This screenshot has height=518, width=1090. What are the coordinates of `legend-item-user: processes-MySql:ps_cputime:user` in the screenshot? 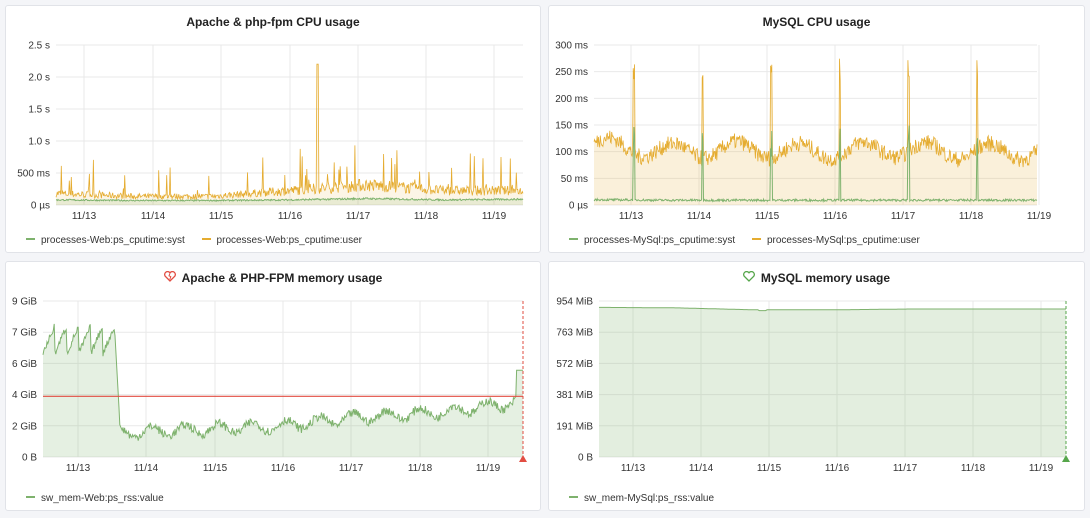 It's located at (835, 240).